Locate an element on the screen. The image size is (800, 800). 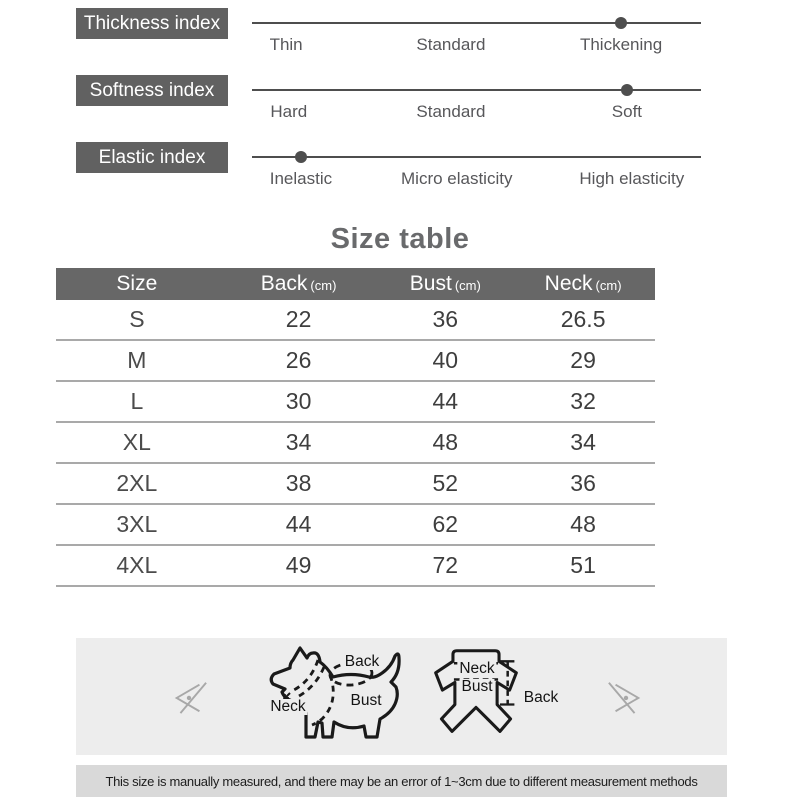
index-scale-track: Hard Standard Soft is located at coordinates (476, 105).